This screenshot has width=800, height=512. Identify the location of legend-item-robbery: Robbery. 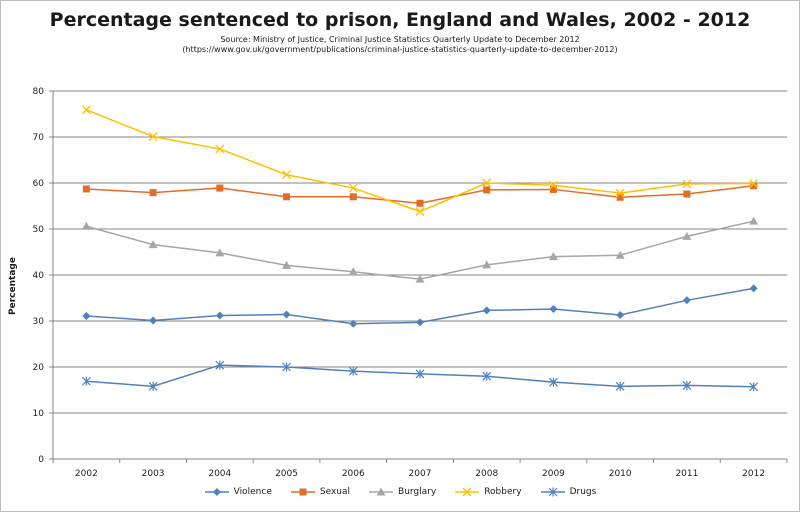
(488, 492).